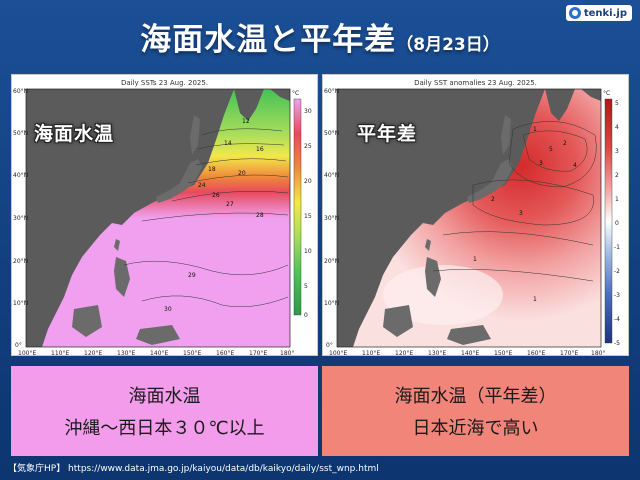  What do you see at coordinates (551, 149) in the screenshot?
I see `contour-label: 5` at bounding box center [551, 149].